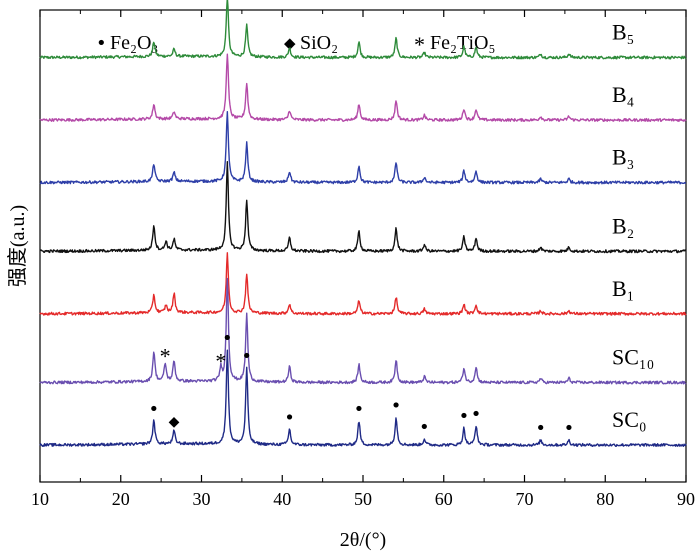 This screenshot has height=553, width=700. I want to click on x-axis-label: 2θ/(°), so click(363, 540).